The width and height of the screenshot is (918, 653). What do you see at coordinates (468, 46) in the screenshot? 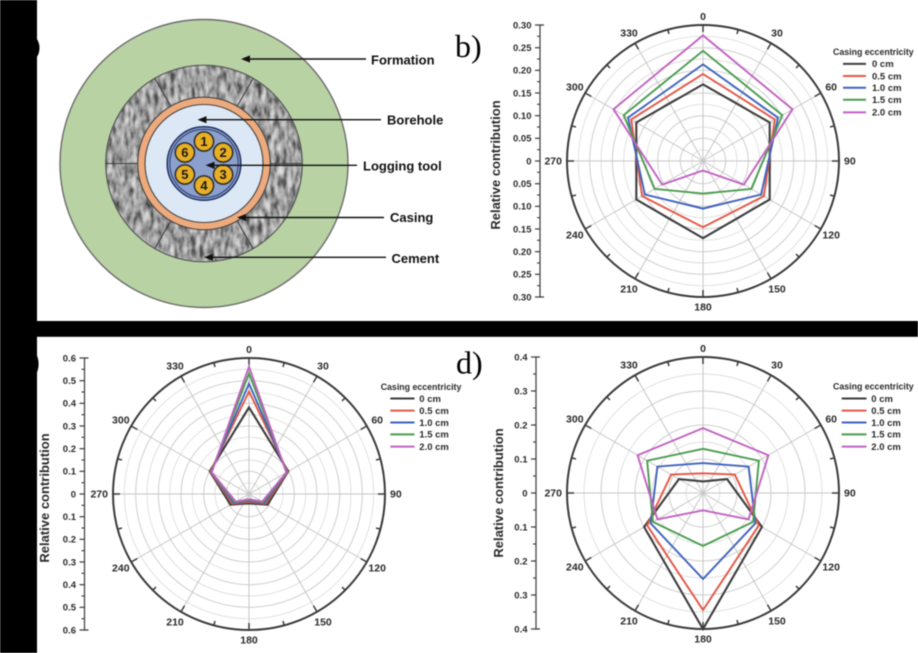
I see `svg-text: b)` at bounding box center [468, 46].